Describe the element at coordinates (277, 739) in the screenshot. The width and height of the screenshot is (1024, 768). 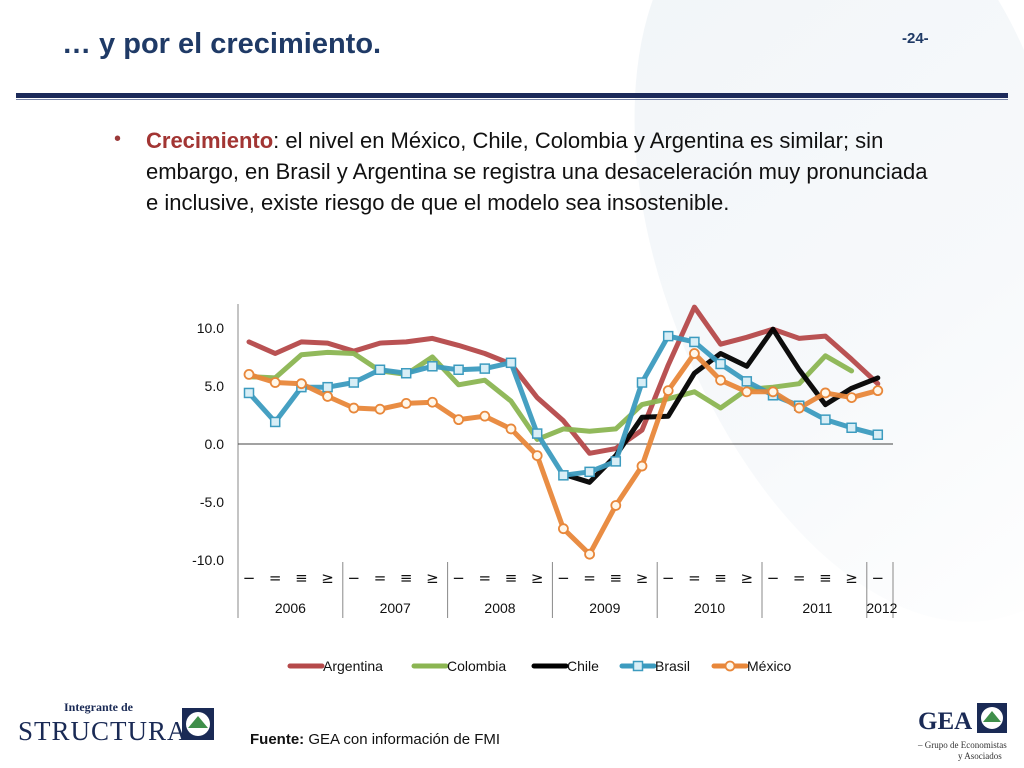
I see `source-label: Fuente:` at that location.